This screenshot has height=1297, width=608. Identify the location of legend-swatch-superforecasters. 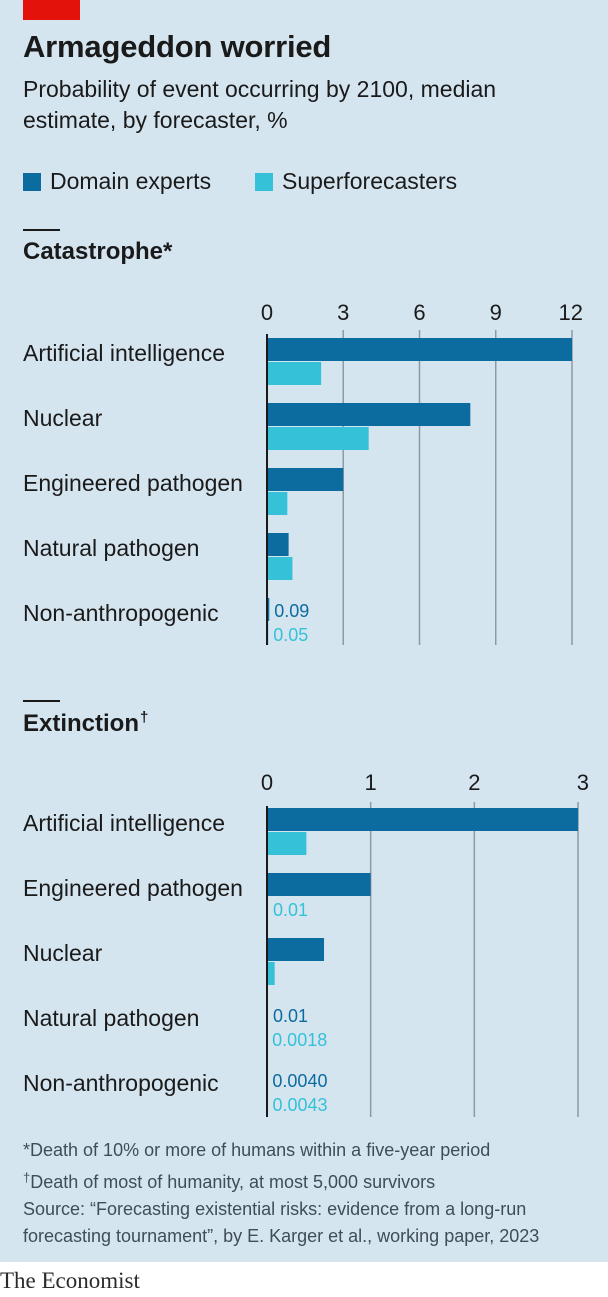
(264, 182).